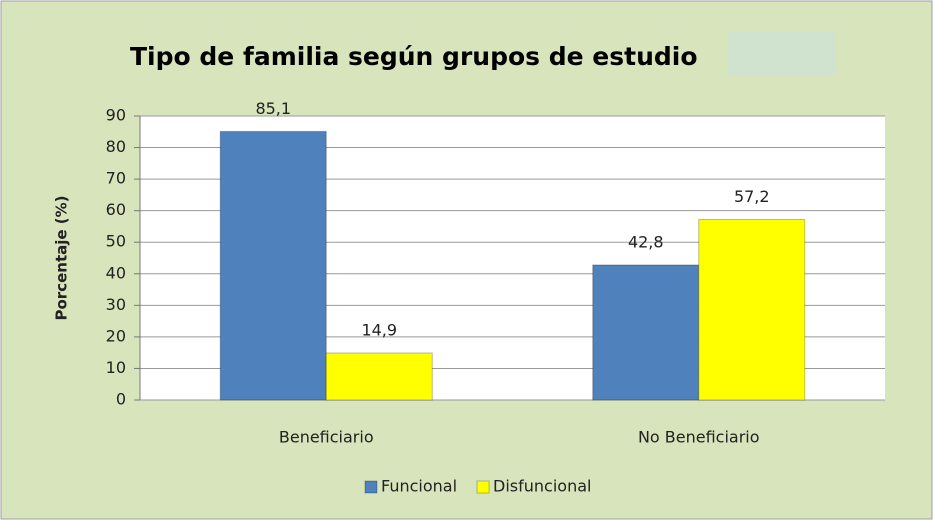 This screenshot has height=520, width=933. I want to click on value-label: 42,8, so click(646, 241).